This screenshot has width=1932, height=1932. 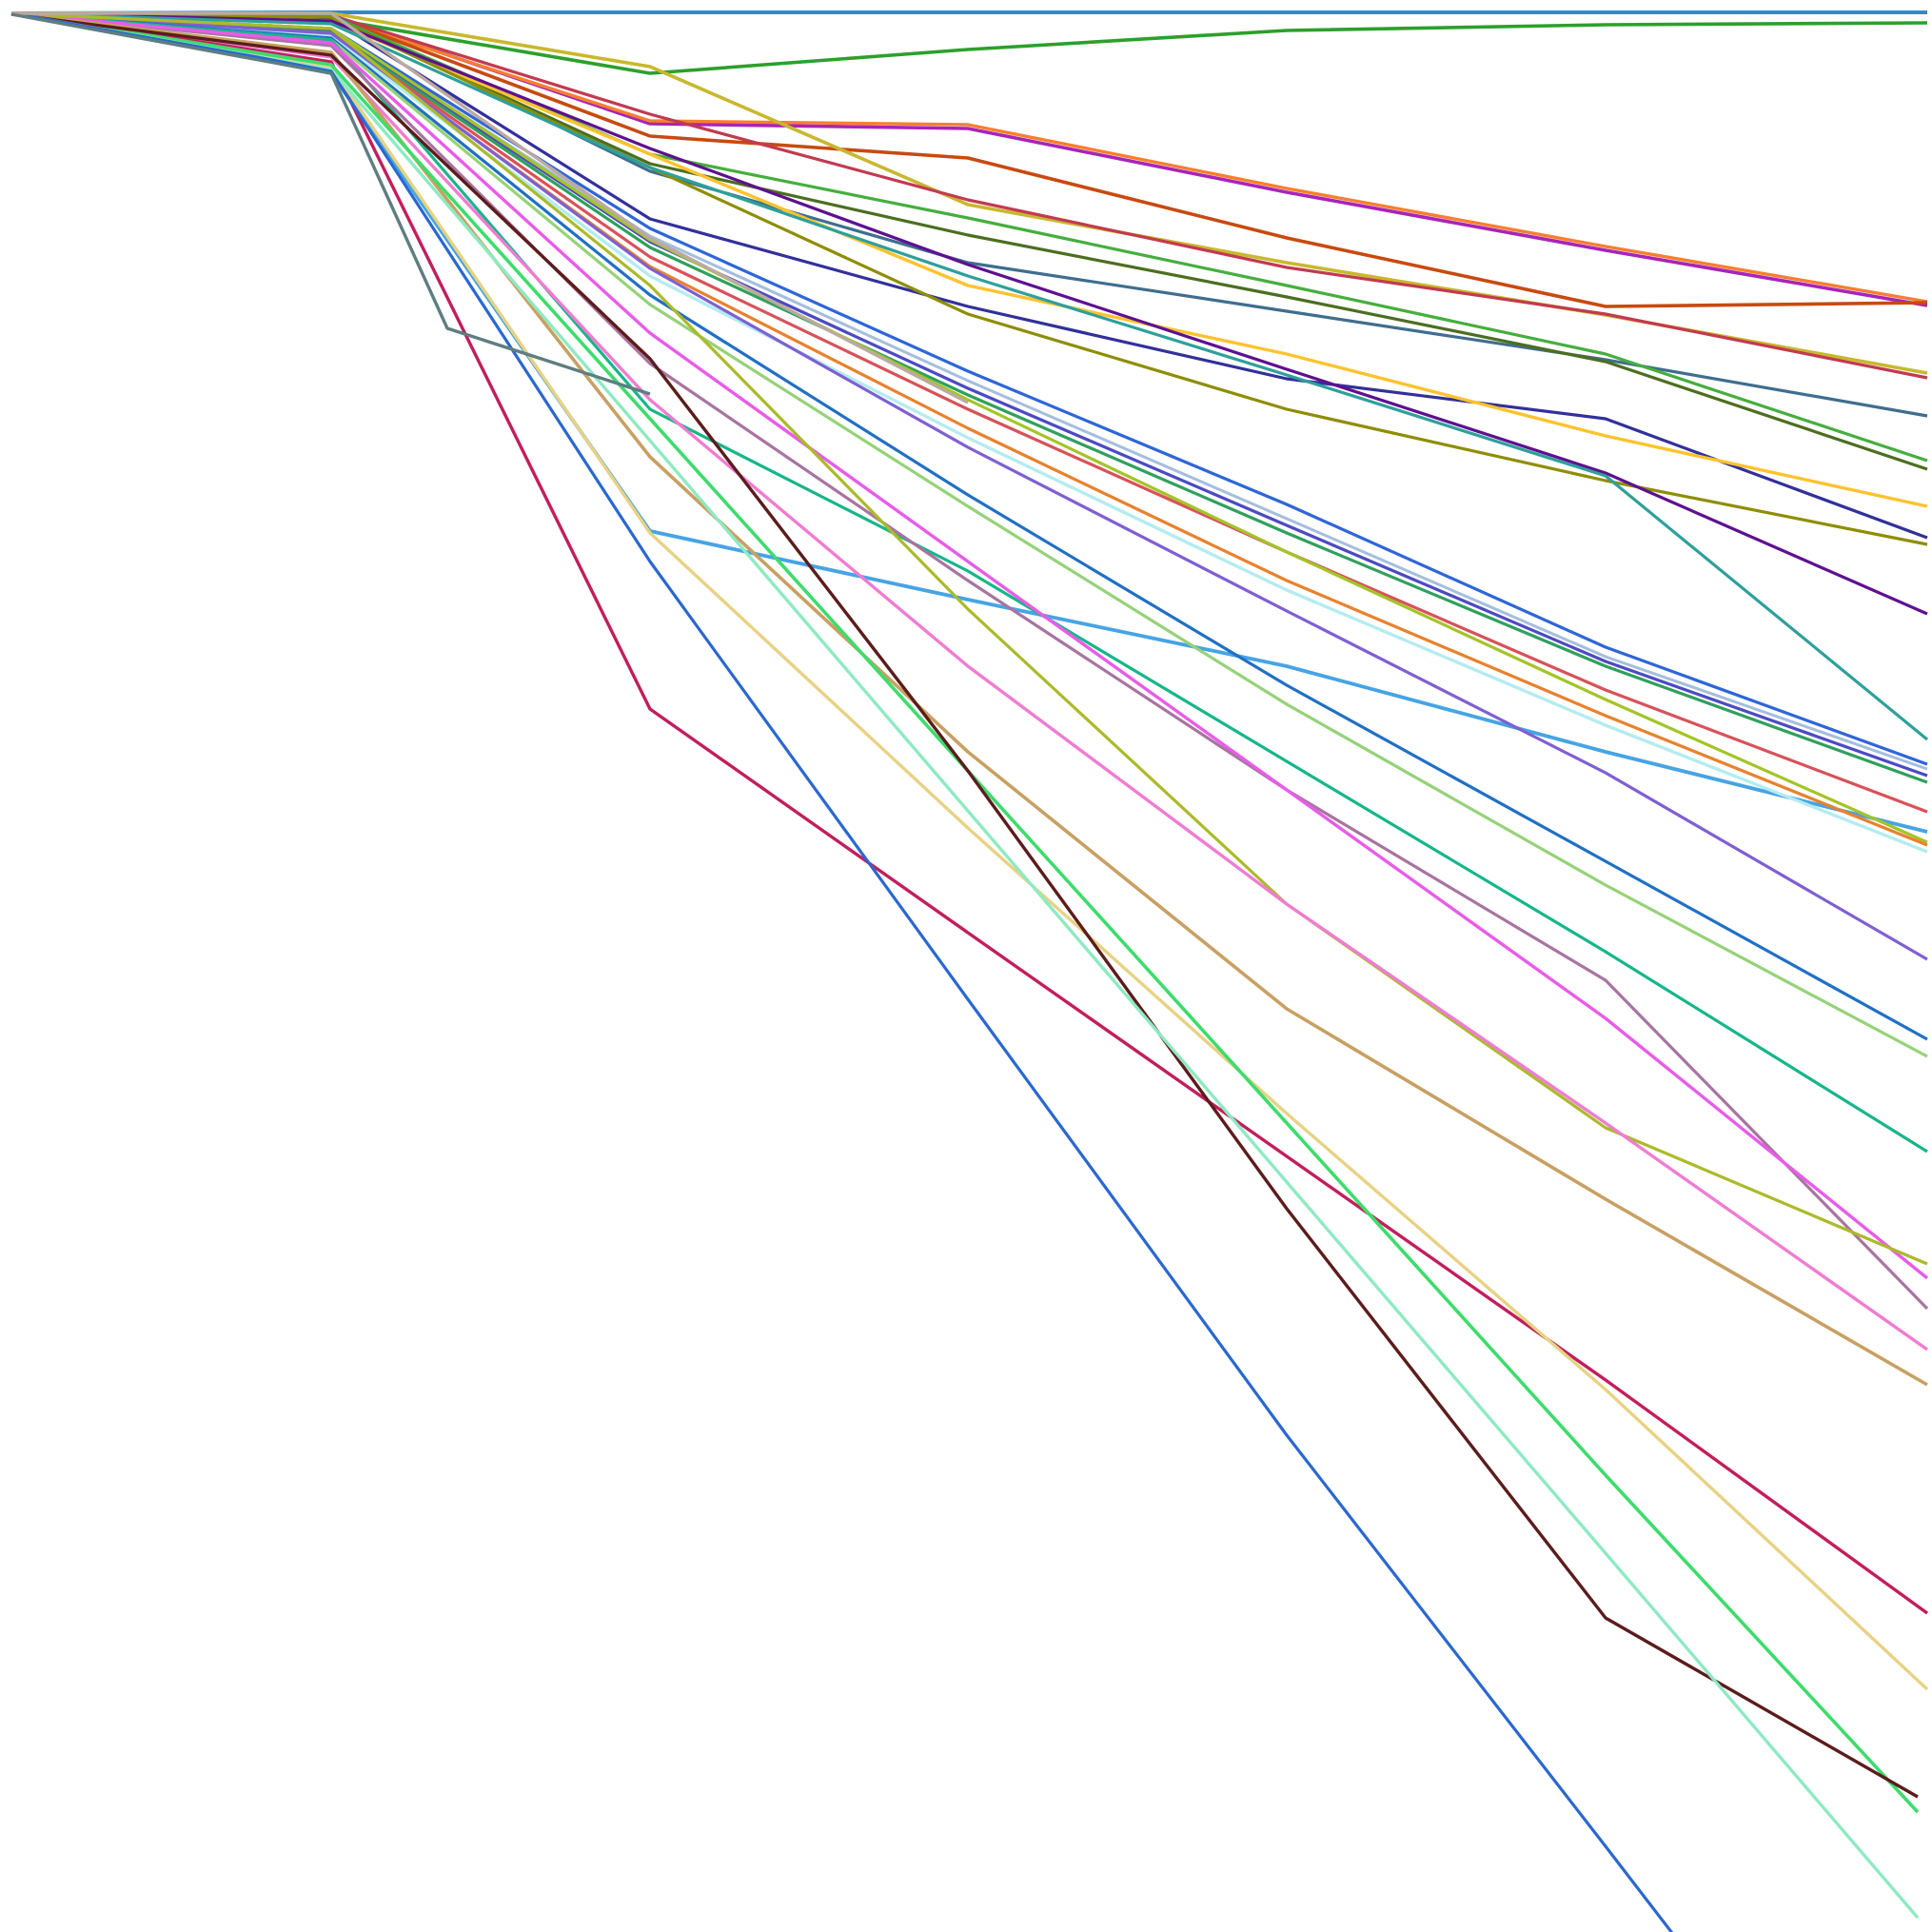 I want to click on series-rosybrown, so click(x=490, y=208).